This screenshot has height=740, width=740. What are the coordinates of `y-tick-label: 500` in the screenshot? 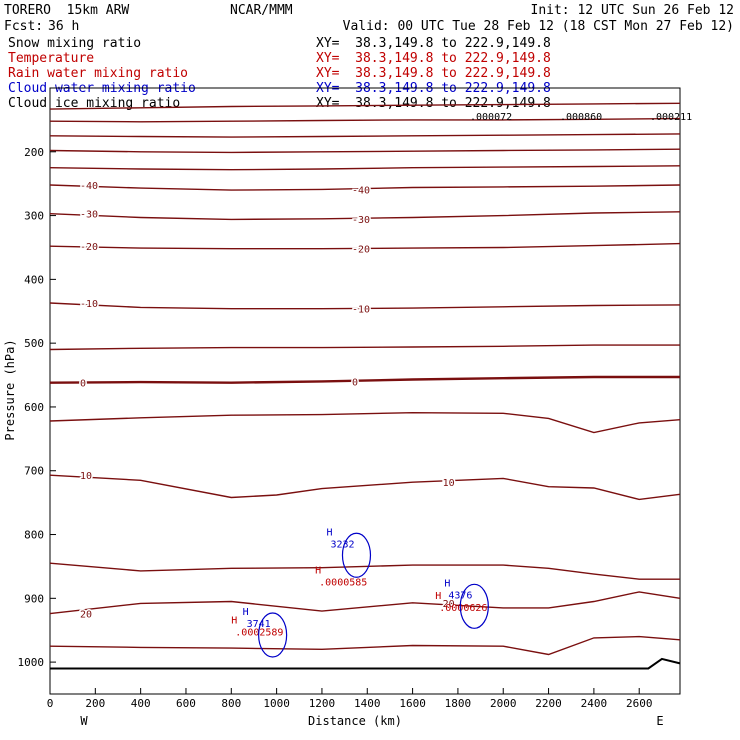 It's located at (34, 343).